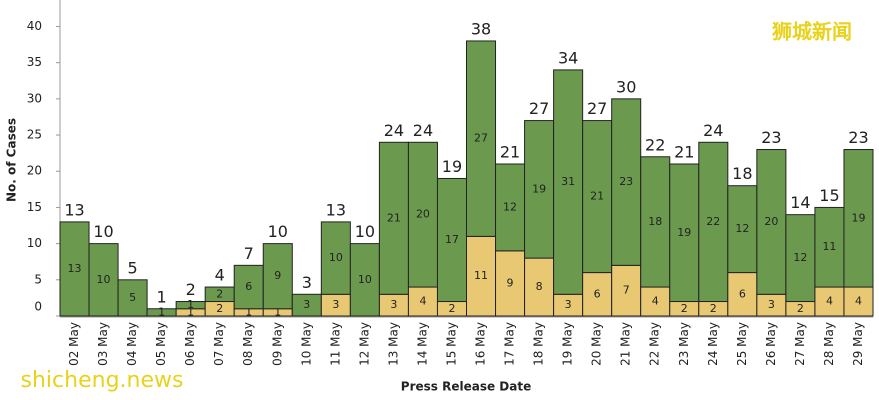 This screenshot has height=400, width=879. What do you see at coordinates (162, 296) in the screenshot?
I see `total-label: 1` at bounding box center [162, 296].